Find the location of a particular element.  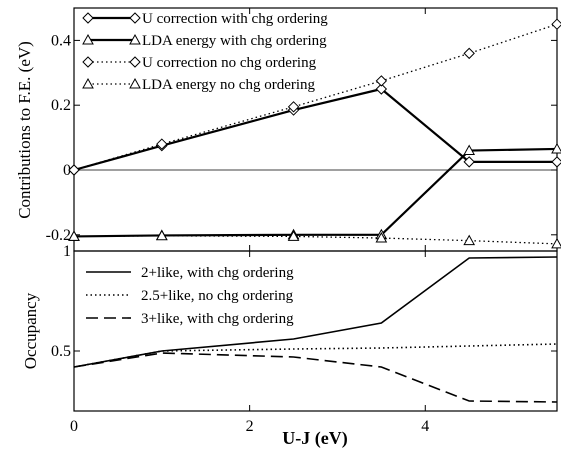

top-ylabel: Contributions to F.E. (eV) is located at coordinates (24, 130).